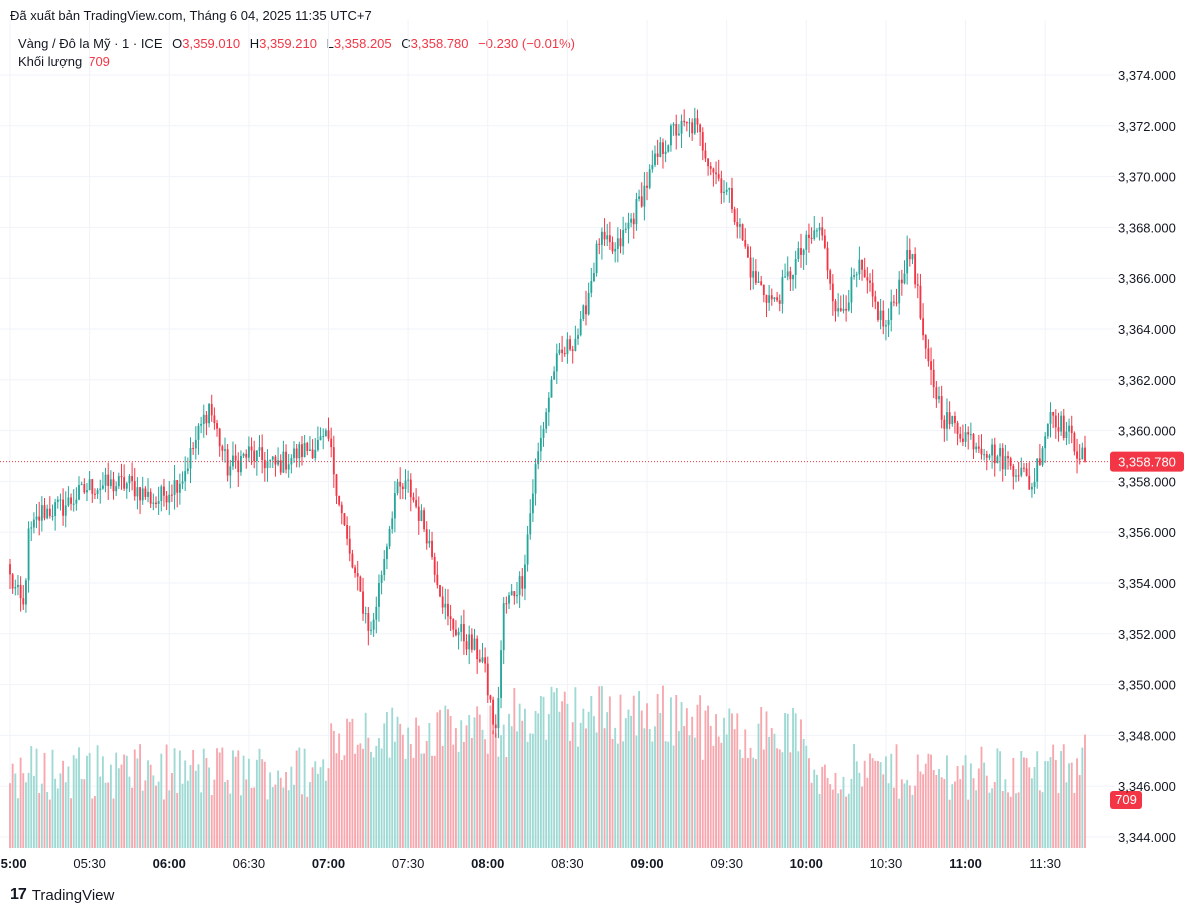 This screenshot has width=1200, height=913. I want to click on high-label: H, so click(254, 43).